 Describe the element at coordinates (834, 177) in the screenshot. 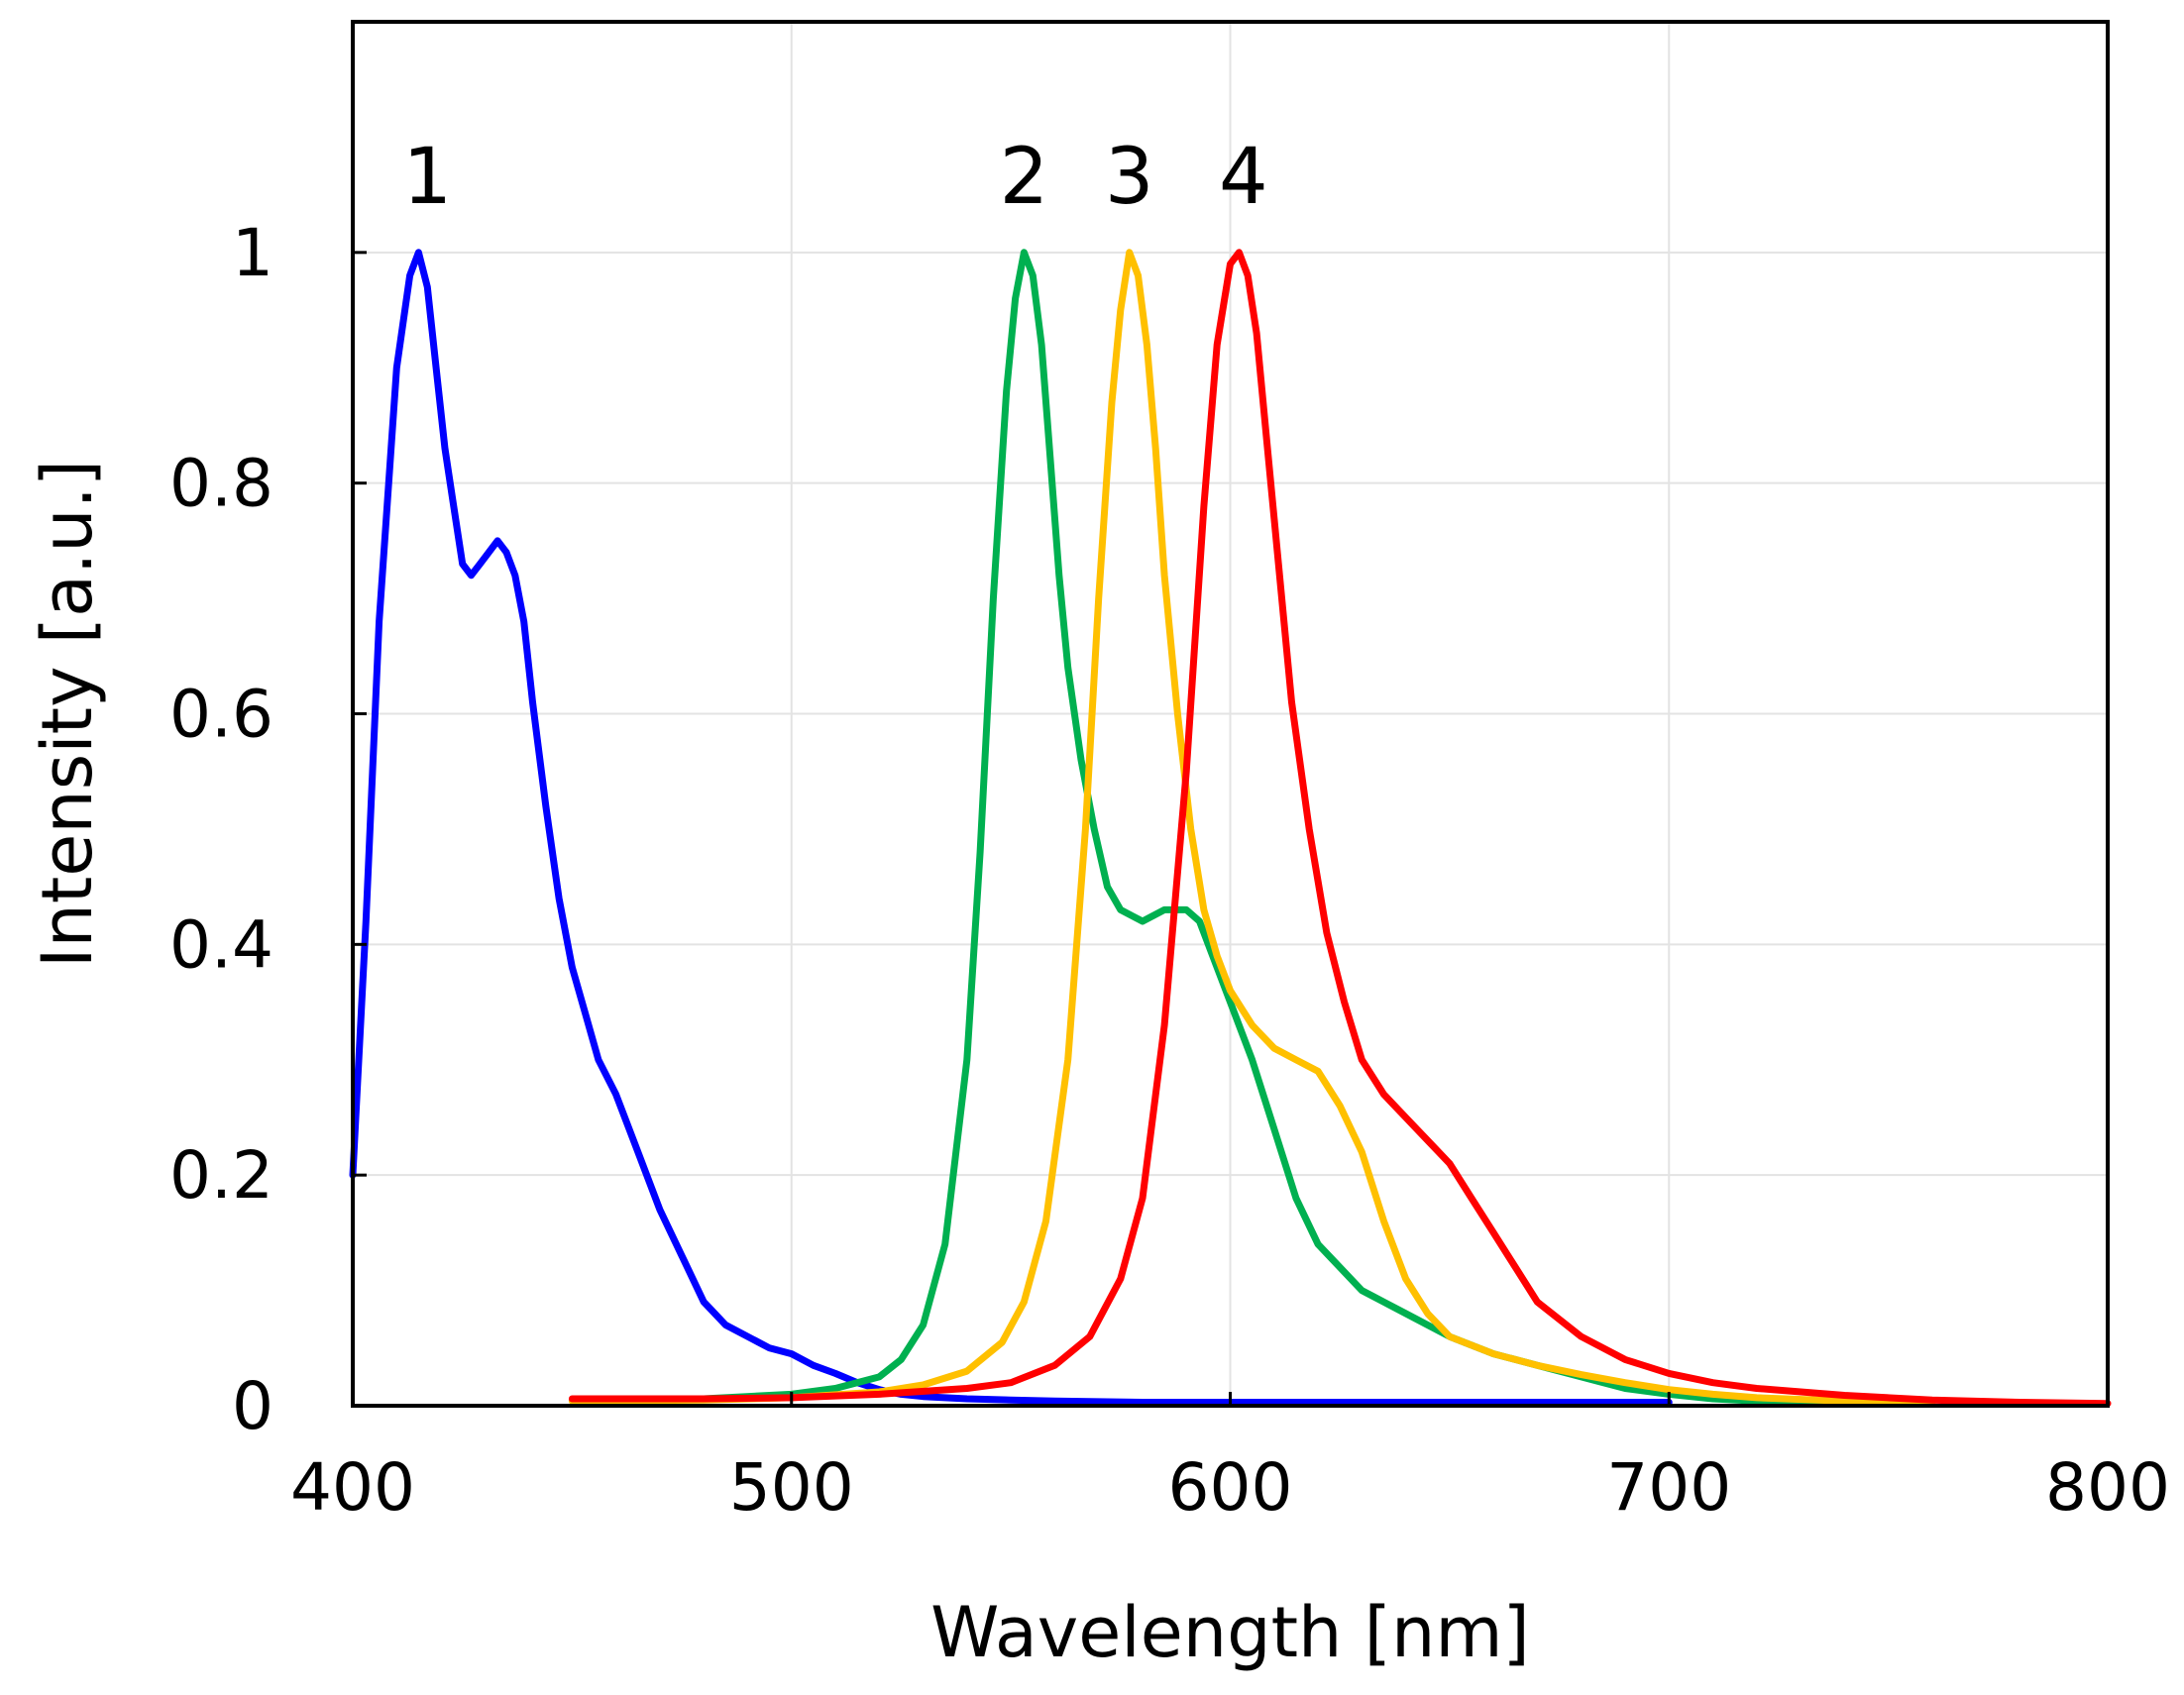

I see `peak-labels: 1 2 3 4` at that location.